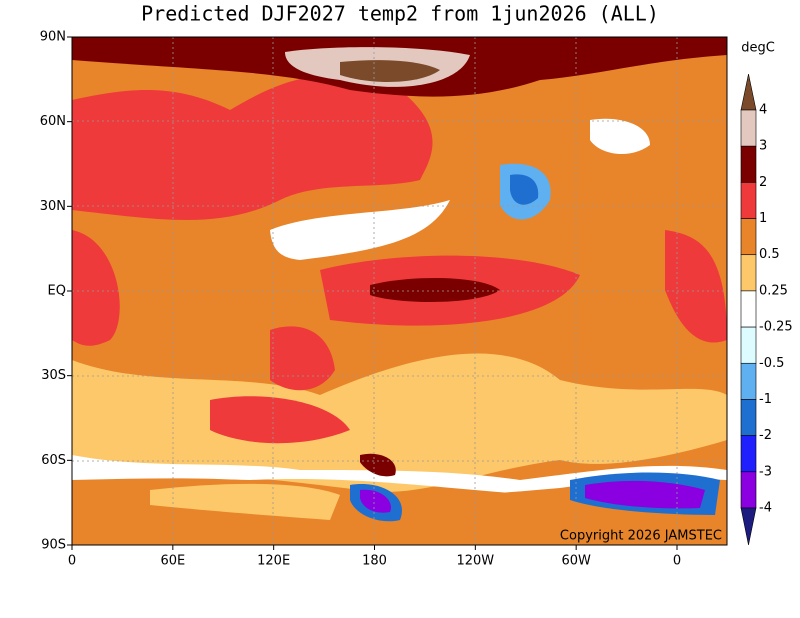  Describe the element at coordinates (273, 561) in the screenshot. I see `x-tick-label: 120E` at that location.